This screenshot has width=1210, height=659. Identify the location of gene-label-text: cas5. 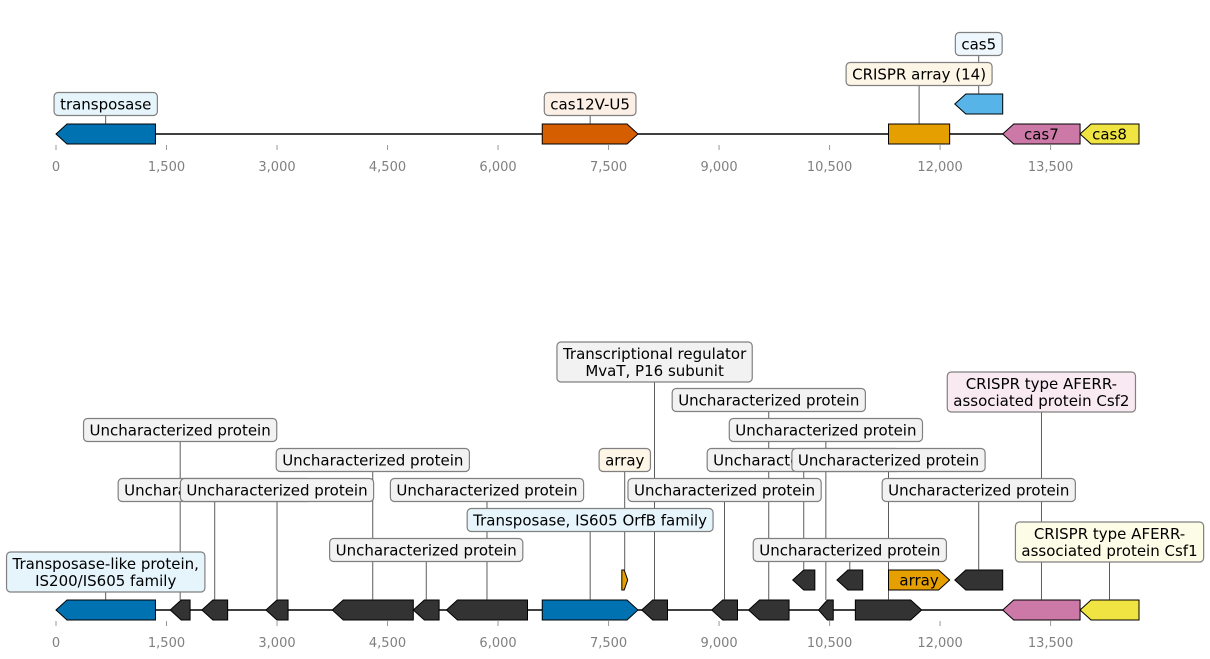
(978, 45).